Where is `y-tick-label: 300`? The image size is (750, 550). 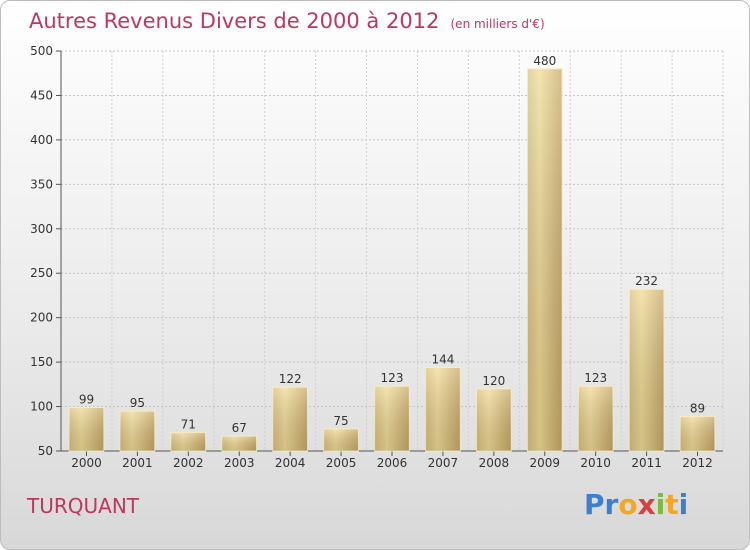 y-tick-label: 300 is located at coordinates (41, 229).